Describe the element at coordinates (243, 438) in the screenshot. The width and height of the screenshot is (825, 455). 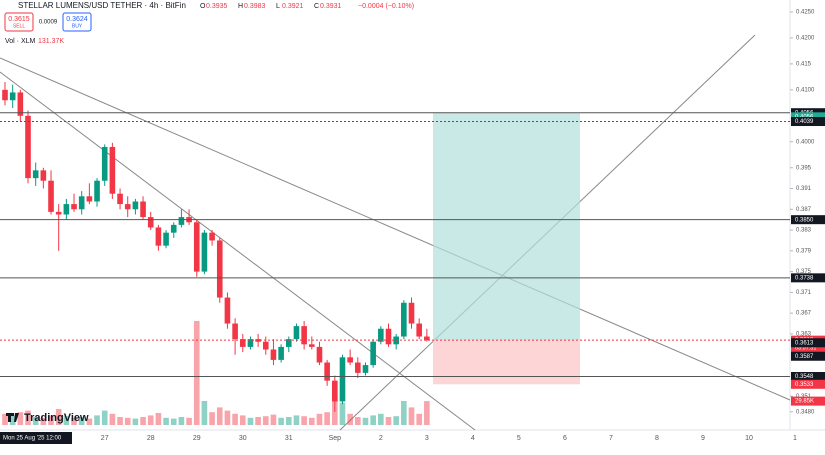
I see `x-tick-label: 30` at that location.